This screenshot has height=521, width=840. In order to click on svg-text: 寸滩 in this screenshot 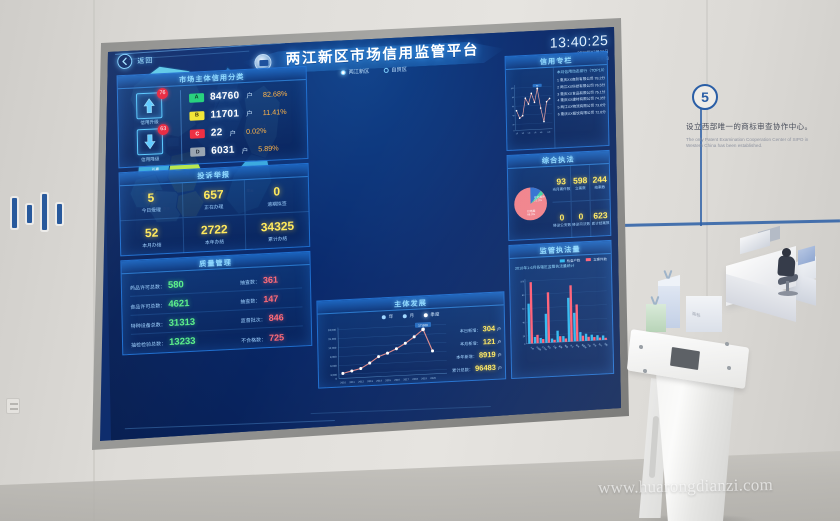, I will do `click(589, 345)`.